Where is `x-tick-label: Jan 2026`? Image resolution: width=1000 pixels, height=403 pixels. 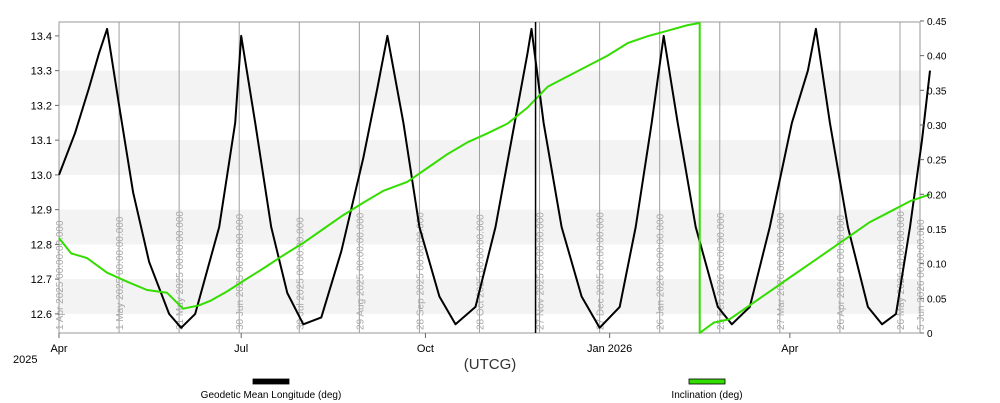 x-tick-label: Jan 2026 is located at coordinates (609, 349).